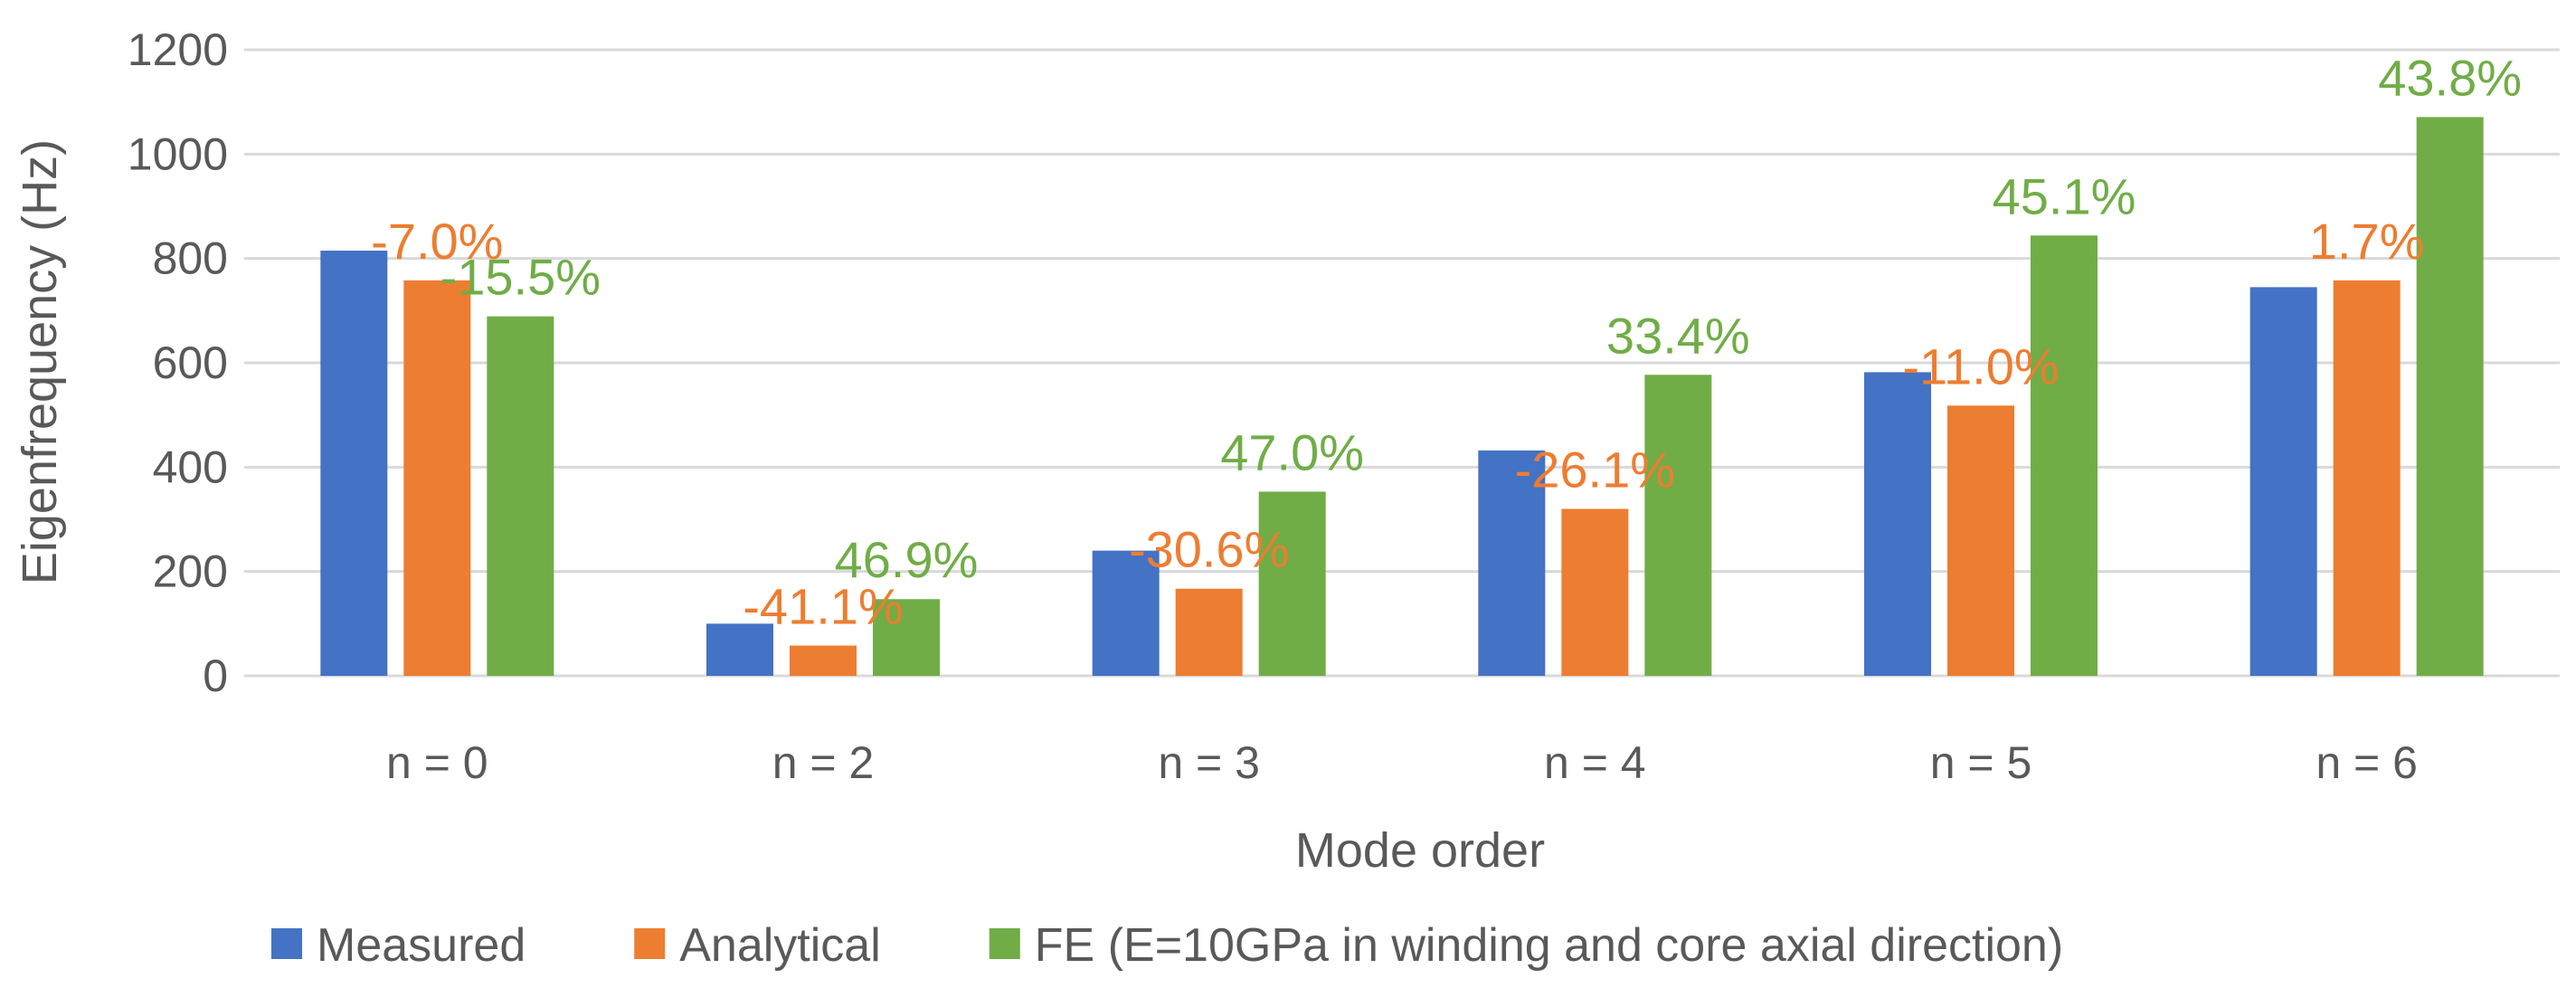 The image size is (2576, 1007). I want to click on y-tick-label: 600, so click(190, 363).